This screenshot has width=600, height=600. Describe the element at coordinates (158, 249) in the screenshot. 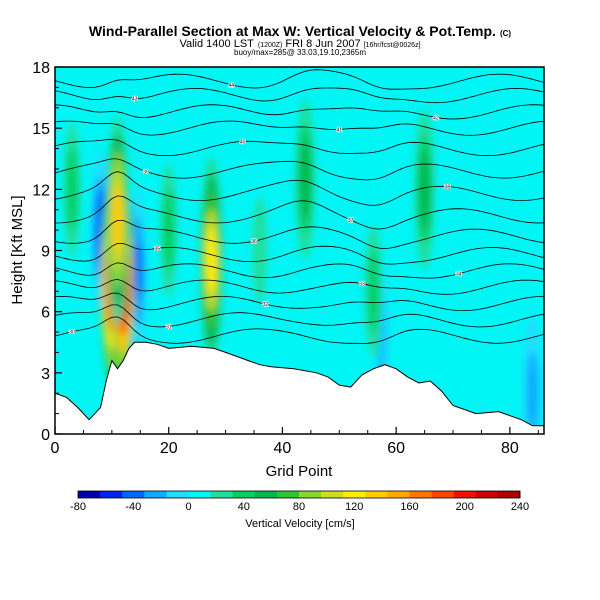

I see `contour-label: 35` at that location.